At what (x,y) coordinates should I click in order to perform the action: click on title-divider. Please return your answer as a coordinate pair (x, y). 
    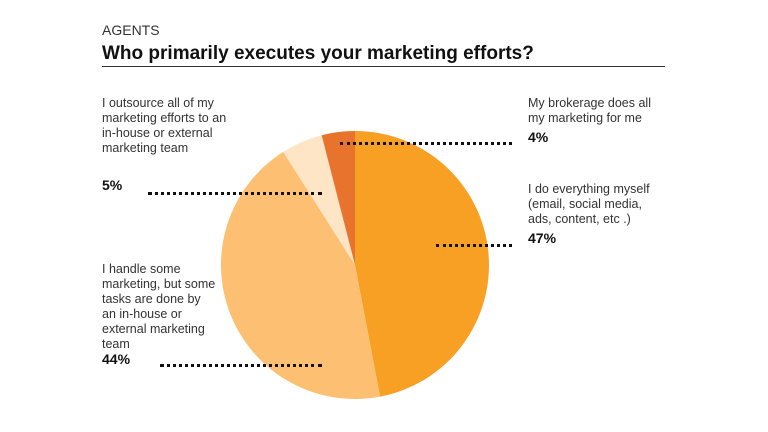
    Looking at the image, I should click on (383, 66).